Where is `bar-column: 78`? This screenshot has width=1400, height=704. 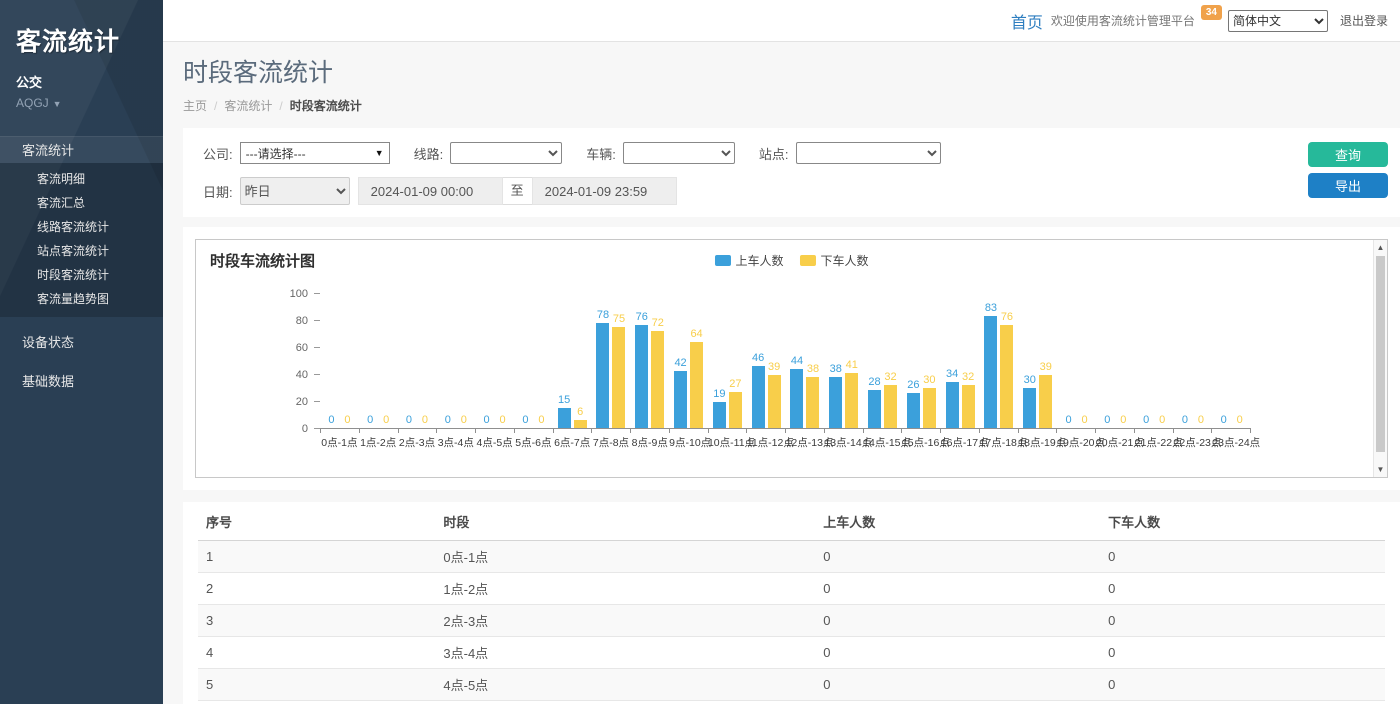
bar-column: 78 is located at coordinates (603, 368).